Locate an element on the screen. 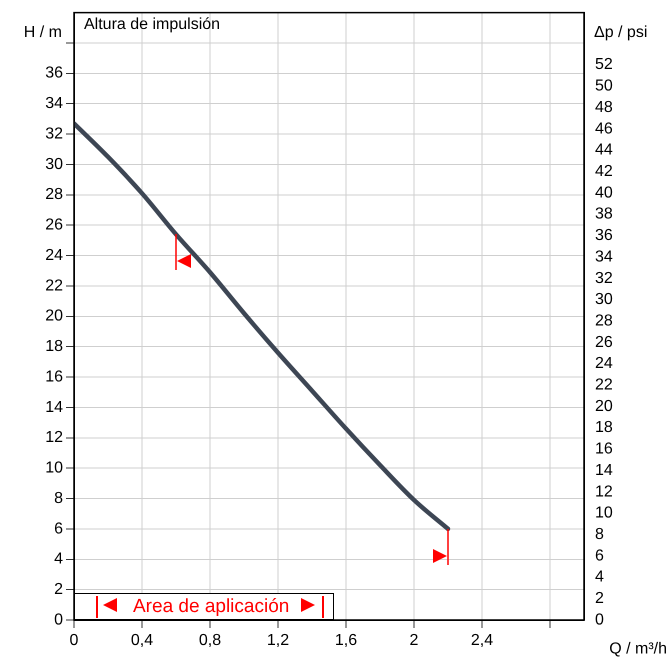  y2-tick-label: 22 is located at coordinates (604, 385).